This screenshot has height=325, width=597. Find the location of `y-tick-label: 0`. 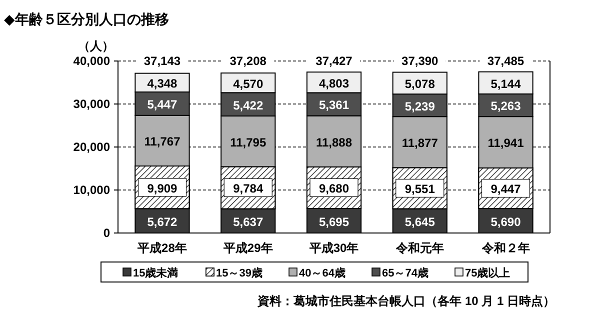

y-tick-label: 0 is located at coordinates (106, 233).